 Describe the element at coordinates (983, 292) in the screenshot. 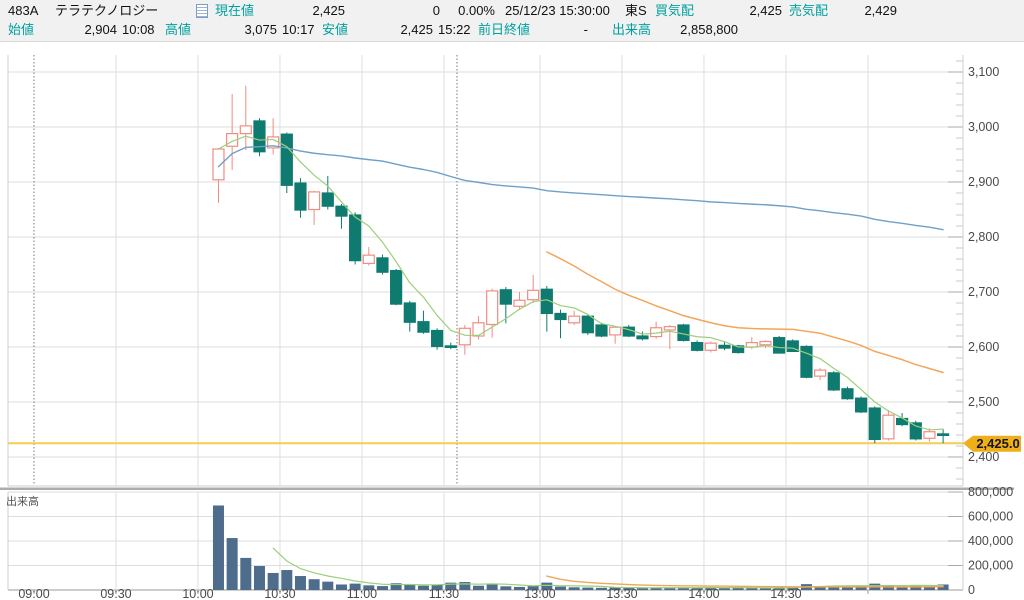

I see `svg-text: 2,700` at that location.